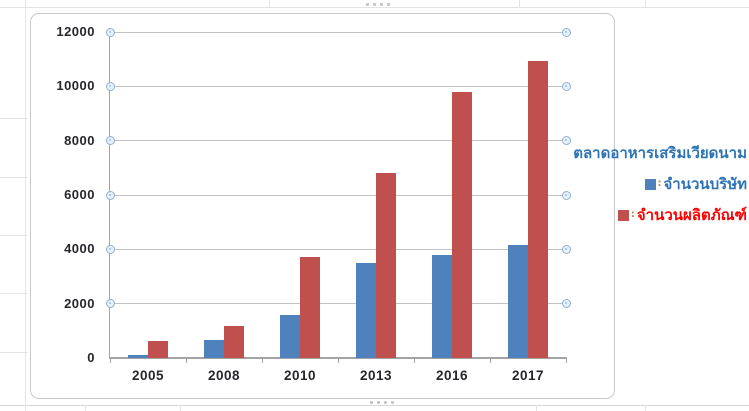 Image resolution: width=749 pixels, height=411 pixels. Describe the element at coordinates (660, 153) in the screenshot. I see `legend-title: ตลาดอาหารเสริมเวียดนาม` at that location.